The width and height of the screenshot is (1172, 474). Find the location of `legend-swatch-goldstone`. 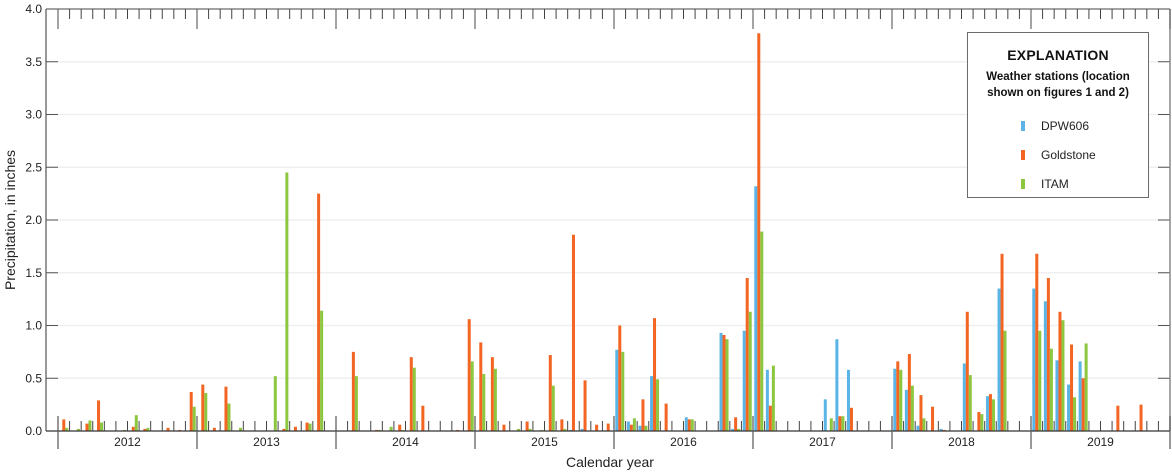

legend-swatch-goldstone is located at coordinates (1023, 154).